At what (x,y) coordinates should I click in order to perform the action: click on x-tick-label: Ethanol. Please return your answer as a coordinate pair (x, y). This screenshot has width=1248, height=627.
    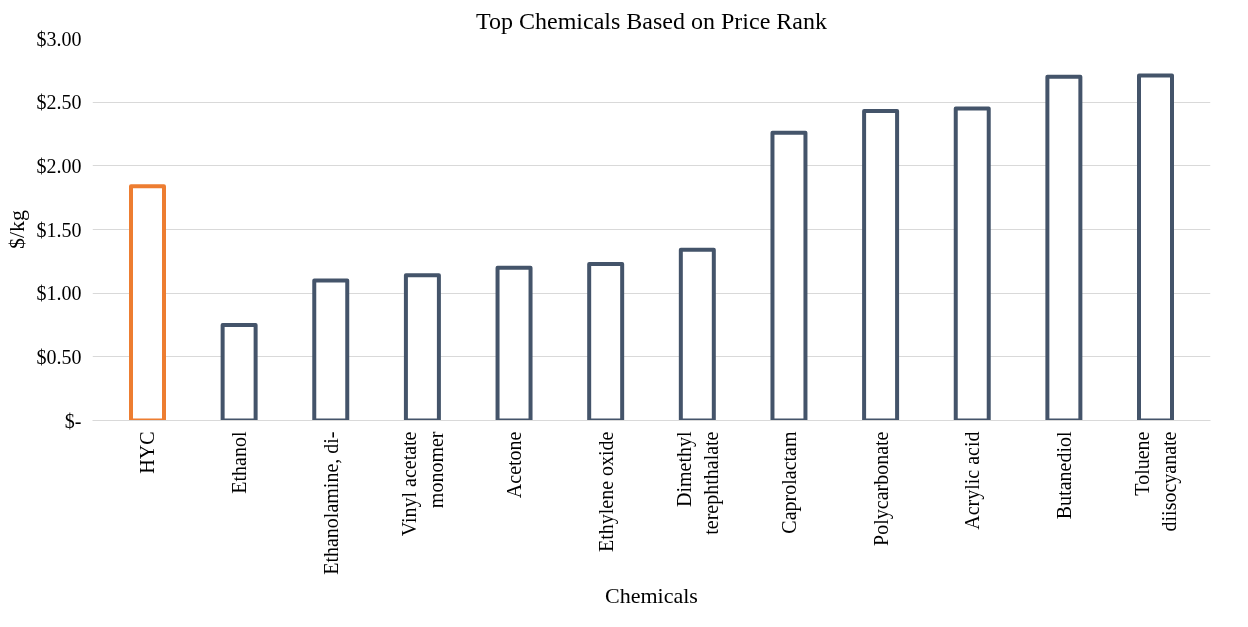
    Looking at the image, I should click on (239, 462).